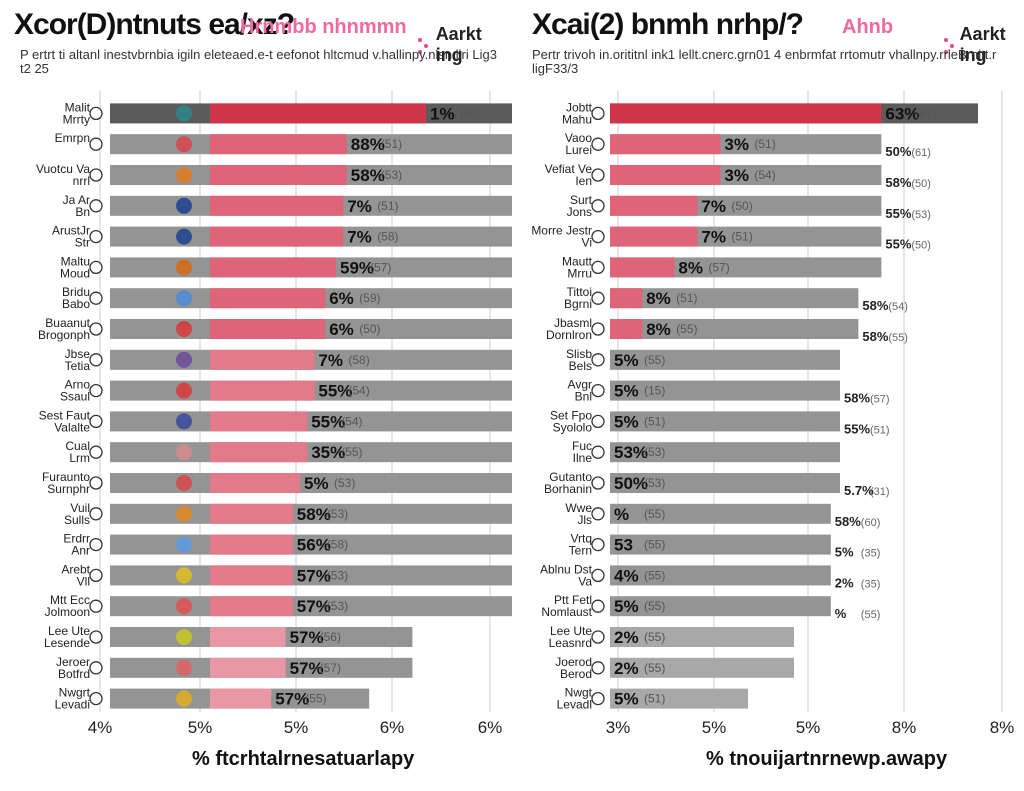 This screenshot has width=1024, height=791. I want to click on value-label: 55%, so click(328, 421).